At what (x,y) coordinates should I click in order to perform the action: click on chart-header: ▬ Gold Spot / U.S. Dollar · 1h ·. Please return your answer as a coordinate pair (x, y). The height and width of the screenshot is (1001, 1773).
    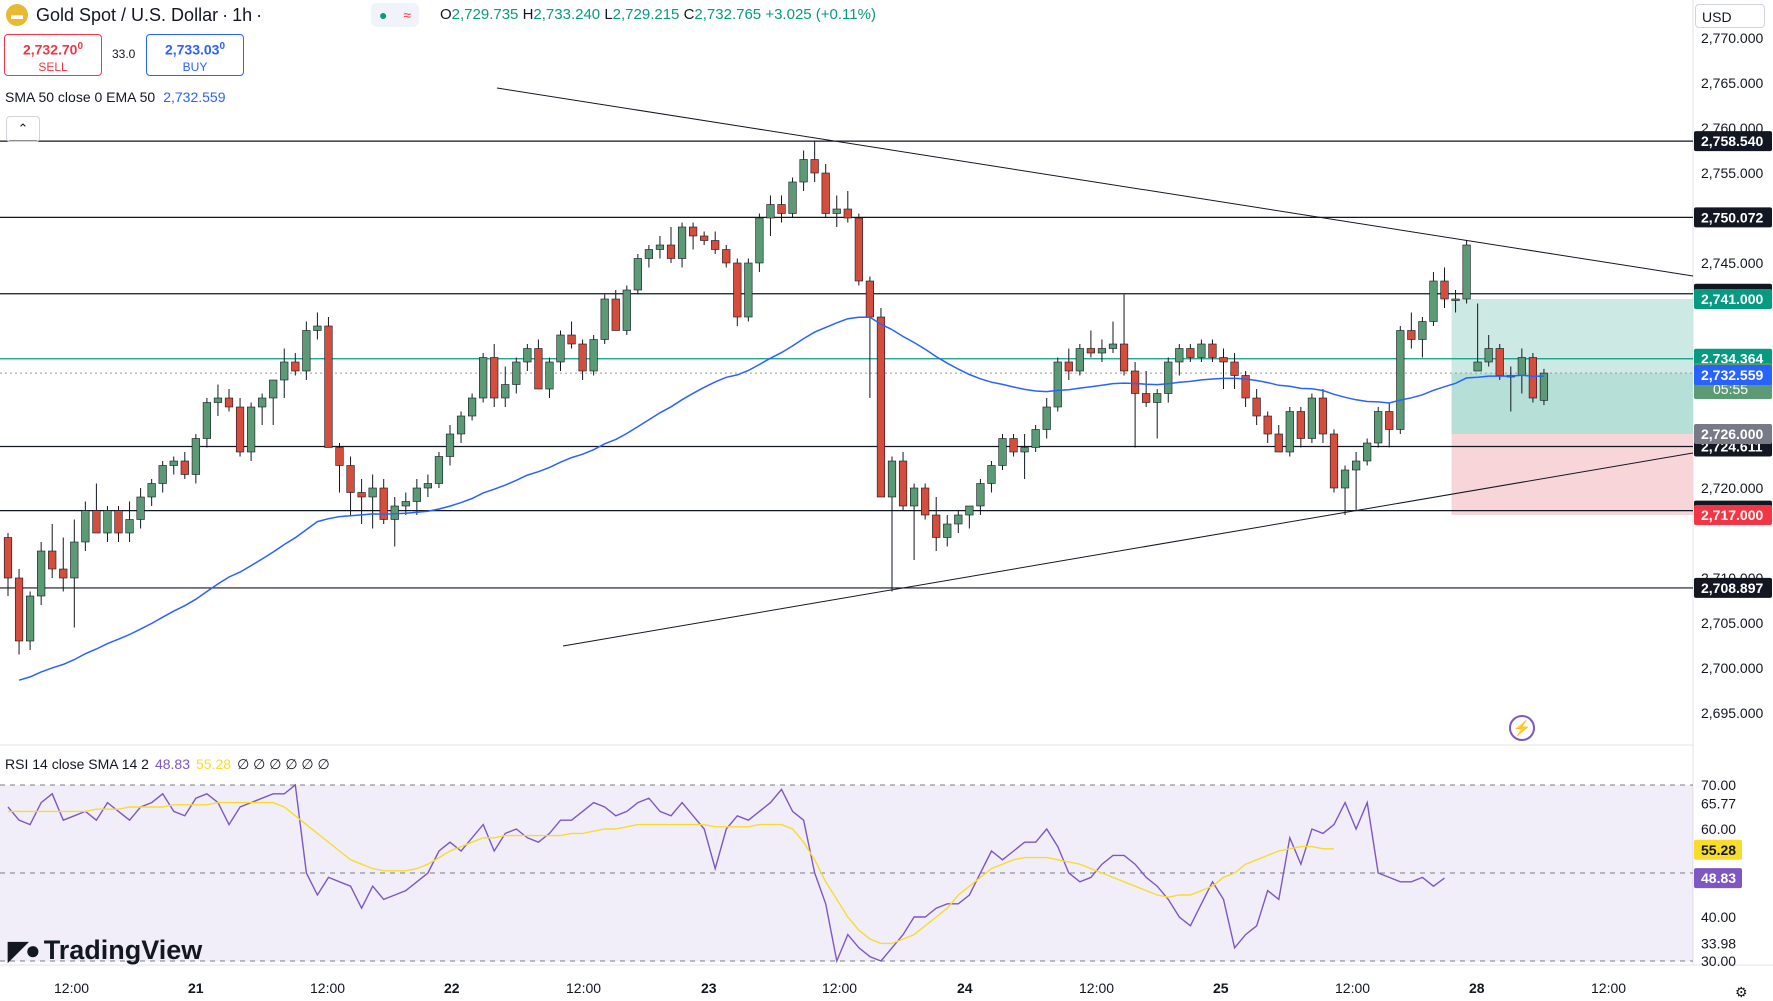
    Looking at the image, I should click on (131, 15).